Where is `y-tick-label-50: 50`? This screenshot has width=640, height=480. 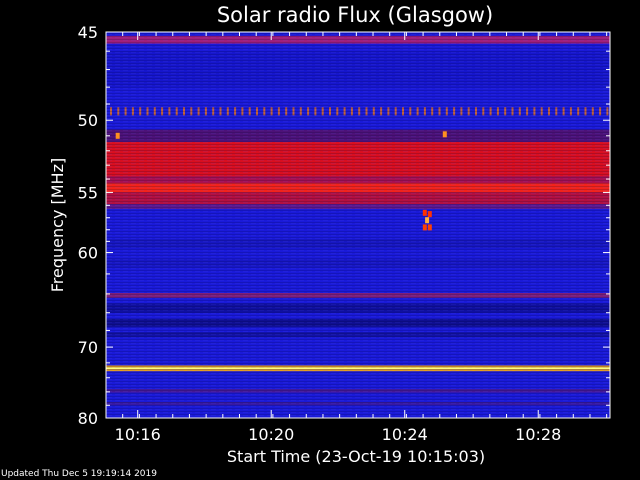 y-tick-label-50: 50 is located at coordinates (88, 120).